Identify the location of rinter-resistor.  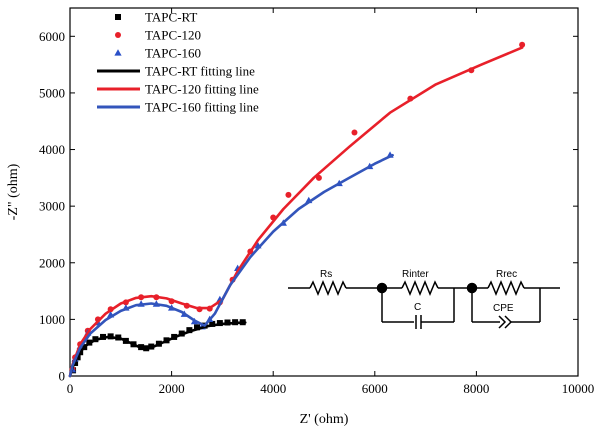
(420, 288).